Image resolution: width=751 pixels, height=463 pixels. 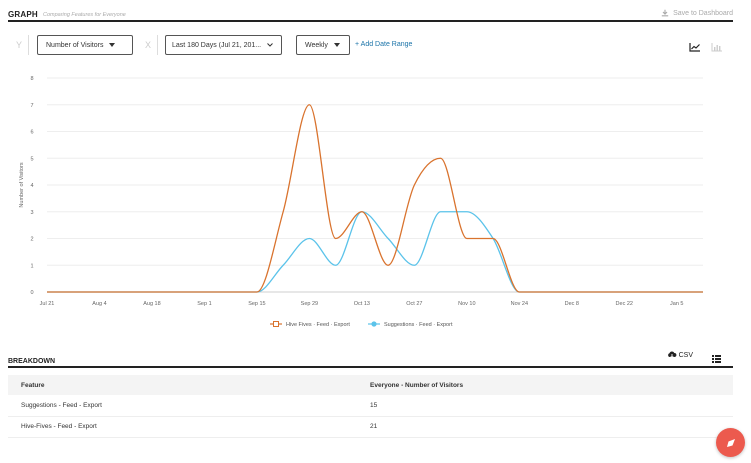 I want to click on x-axis-selector-label: X, so click(x=148, y=45).